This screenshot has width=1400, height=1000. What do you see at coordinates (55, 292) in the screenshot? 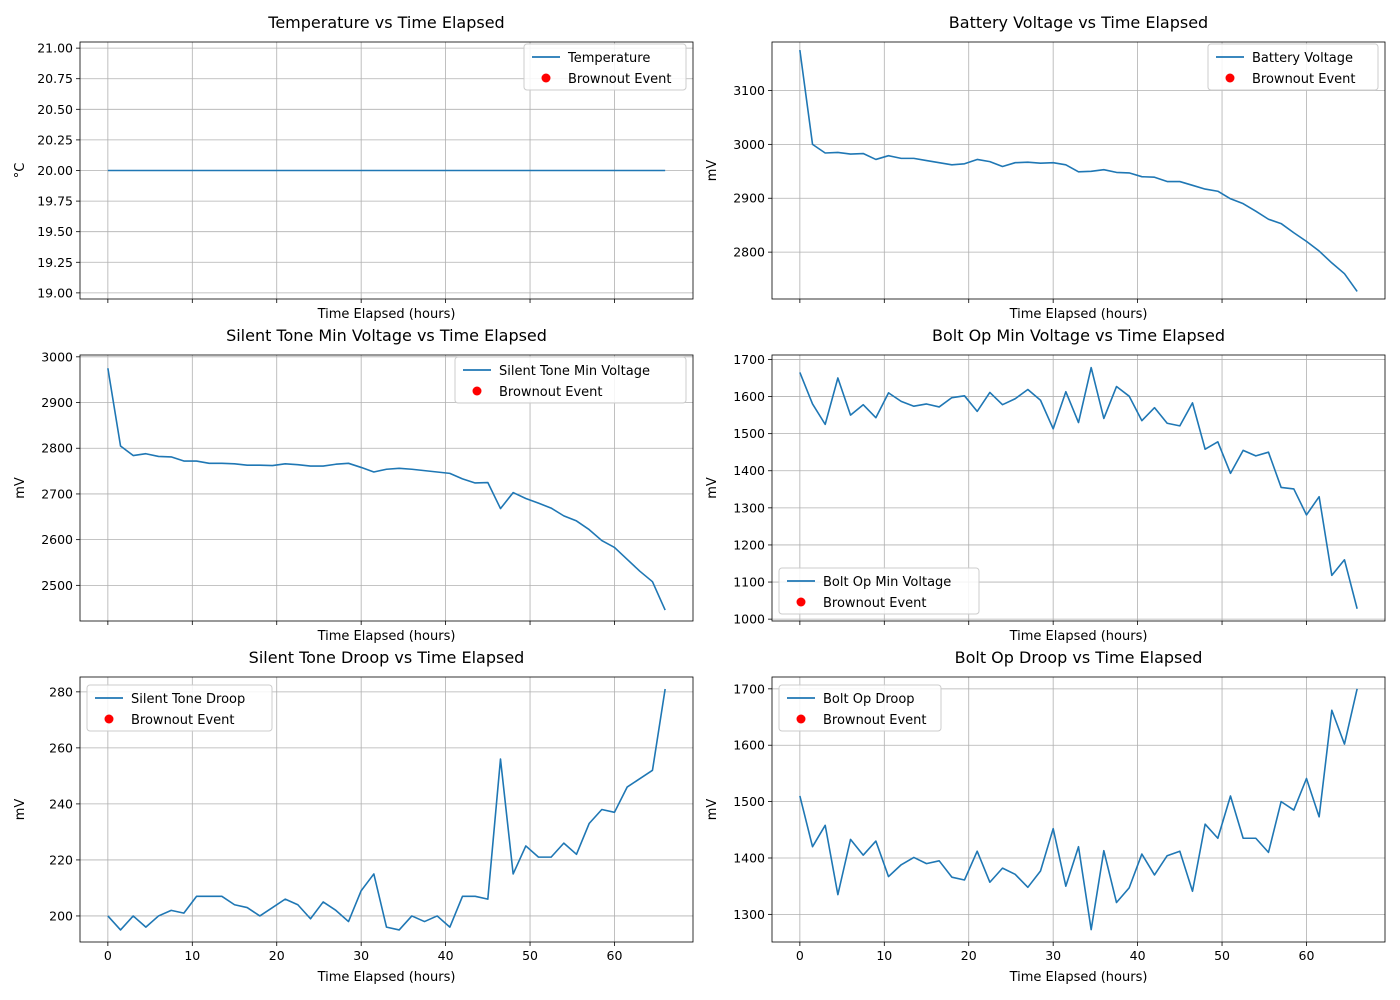
I see `y-tick-label: 19.00` at bounding box center [55, 292].